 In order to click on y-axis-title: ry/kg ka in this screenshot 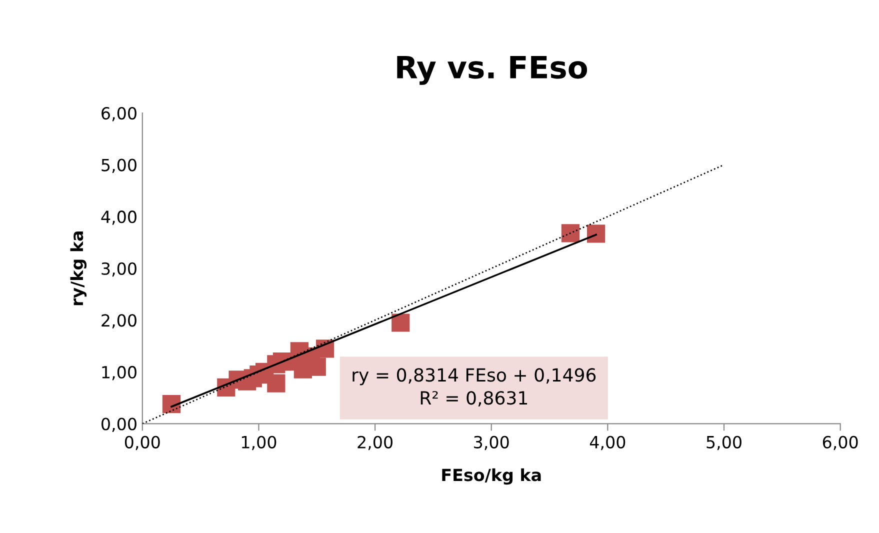, I will do `click(78, 269)`.